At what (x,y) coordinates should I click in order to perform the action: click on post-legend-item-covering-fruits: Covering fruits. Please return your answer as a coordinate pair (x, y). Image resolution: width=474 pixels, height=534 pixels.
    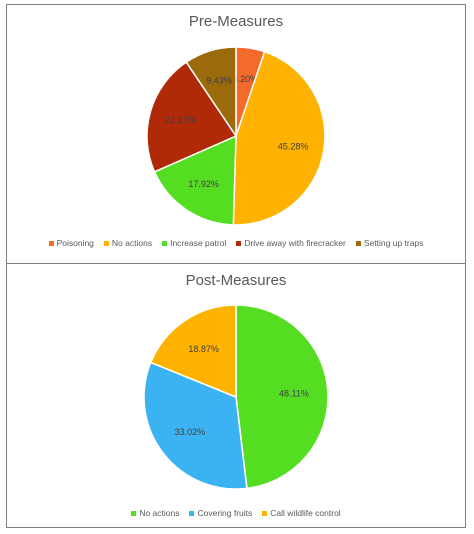
    Looking at the image, I should click on (220, 513).